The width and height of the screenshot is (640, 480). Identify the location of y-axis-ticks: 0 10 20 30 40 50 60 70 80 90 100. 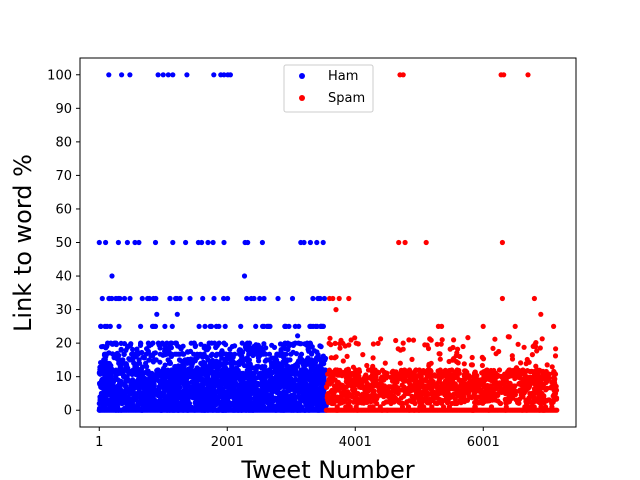
(63, 243).